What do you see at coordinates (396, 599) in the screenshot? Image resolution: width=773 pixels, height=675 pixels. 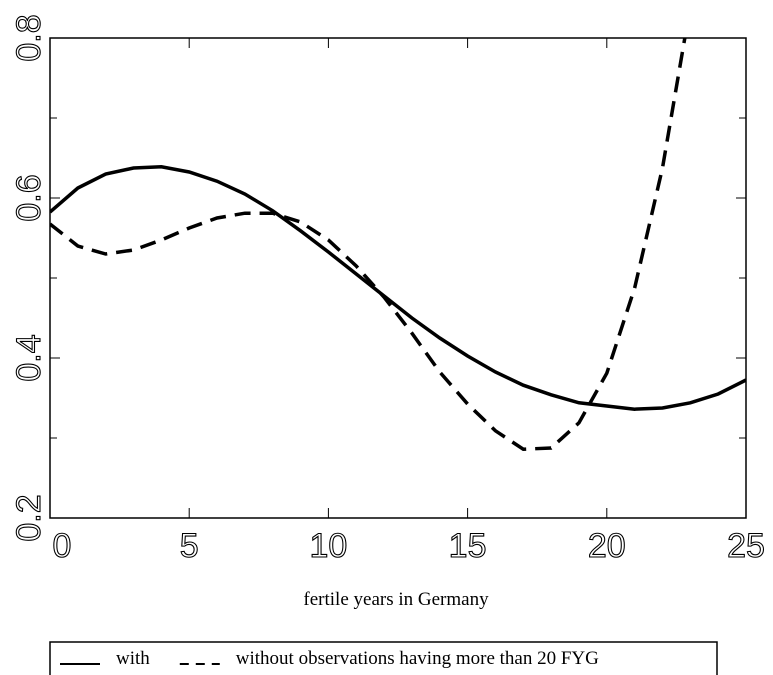 I see `x-axis-label: fertile years in Germany` at bounding box center [396, 599].